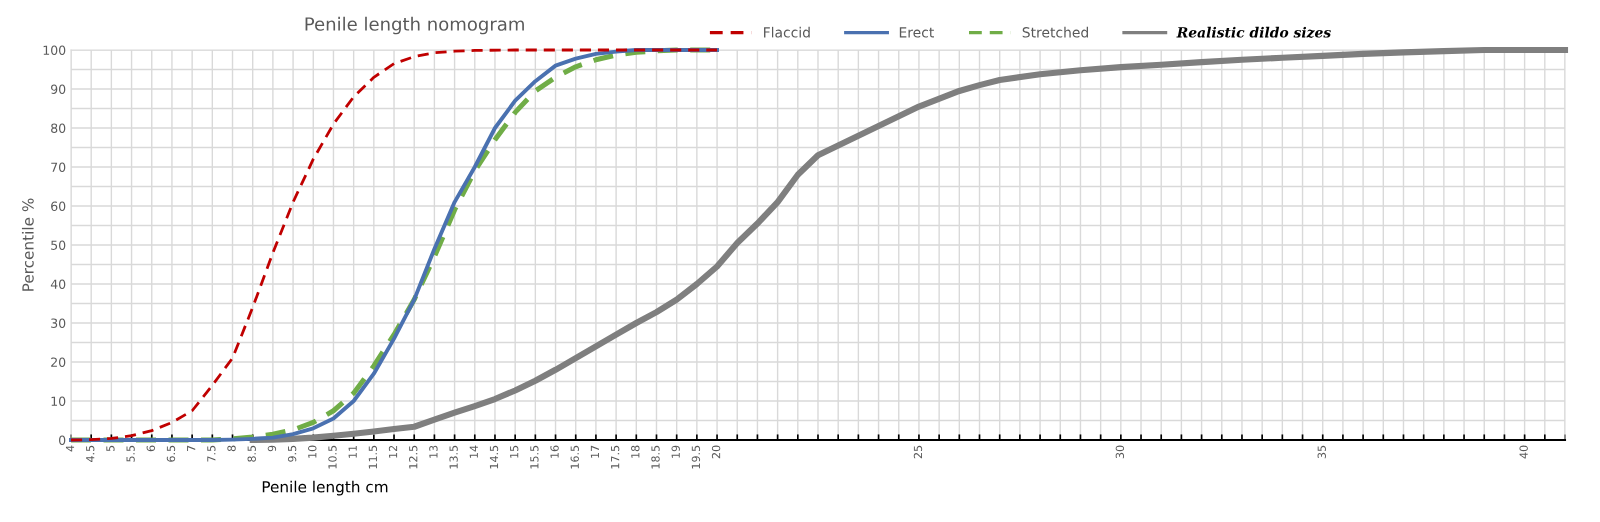 The width and height of the screenshot is (1600, 522). Describe the element at coordinates (150, 448) in the screenshot. I see `x-tick-label: 6` at that location.